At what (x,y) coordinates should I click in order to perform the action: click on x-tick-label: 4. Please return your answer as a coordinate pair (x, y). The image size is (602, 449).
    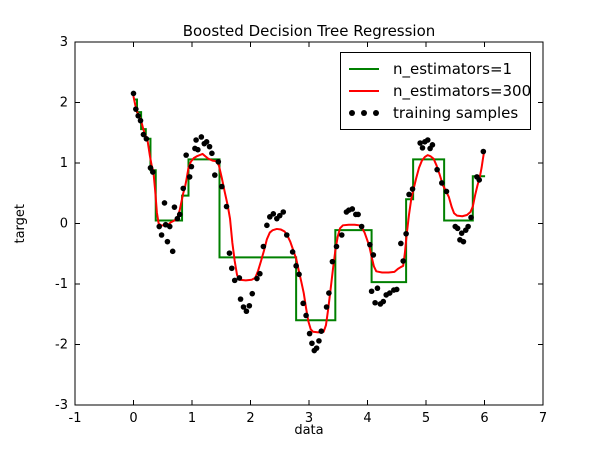
    Looking at the image, I should click on (367, 418).